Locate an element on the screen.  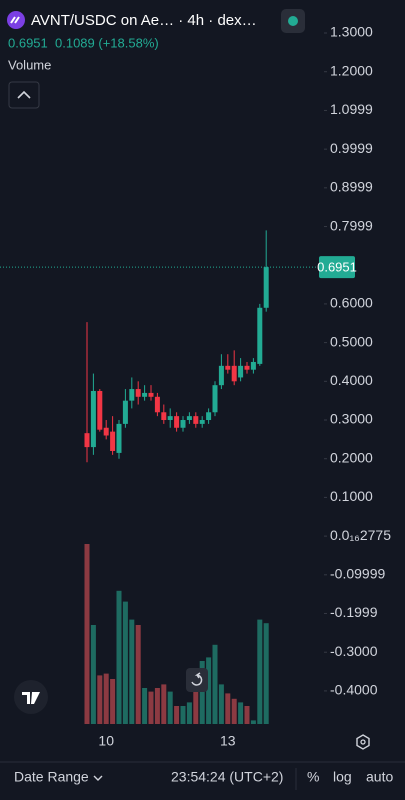
y-tick-label: -0.1999 is located at coordinates (354, 612).